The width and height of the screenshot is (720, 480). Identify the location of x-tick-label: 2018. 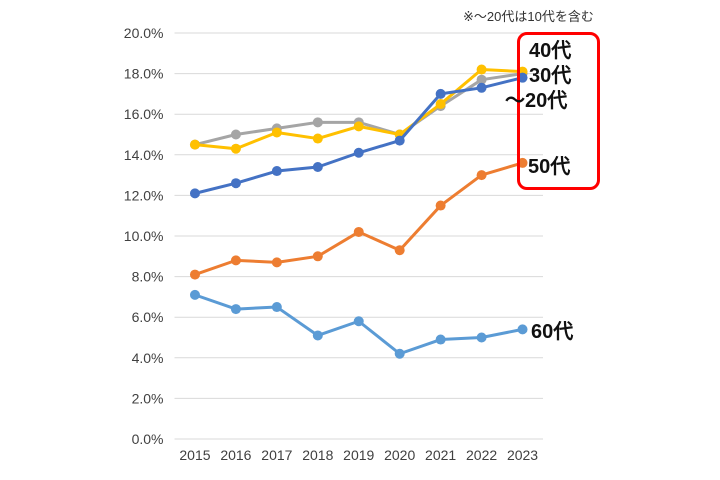
(317, 455).